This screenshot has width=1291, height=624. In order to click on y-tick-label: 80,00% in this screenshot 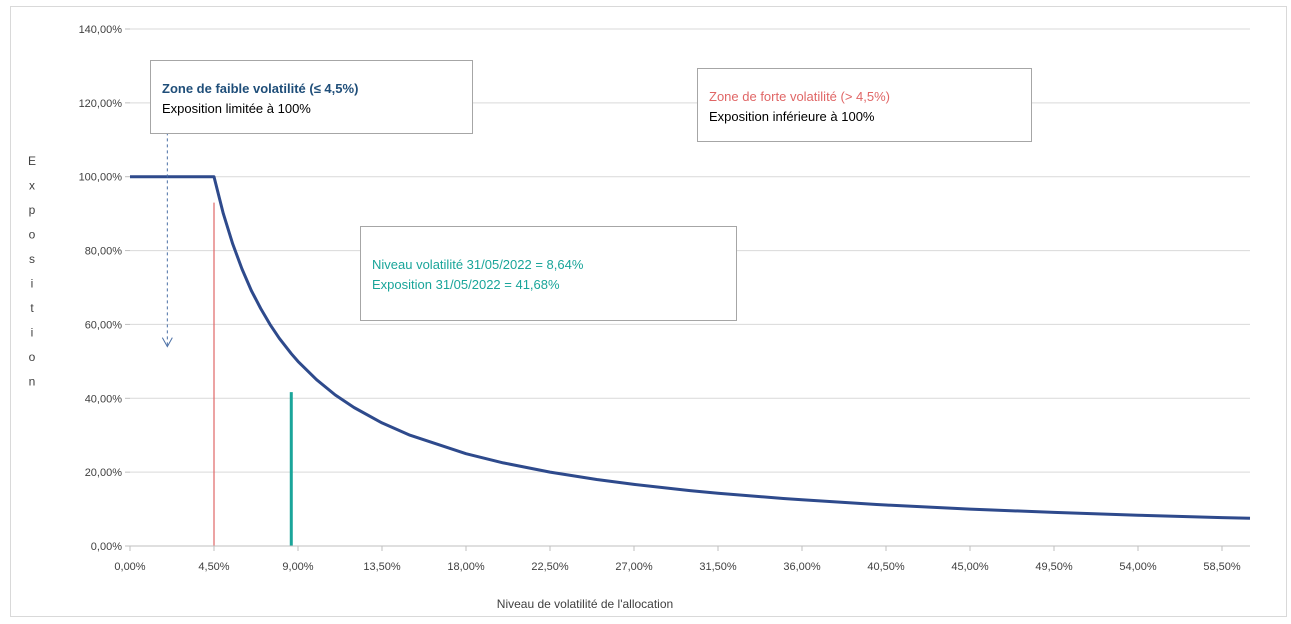, I will do `click(104, 252)`.